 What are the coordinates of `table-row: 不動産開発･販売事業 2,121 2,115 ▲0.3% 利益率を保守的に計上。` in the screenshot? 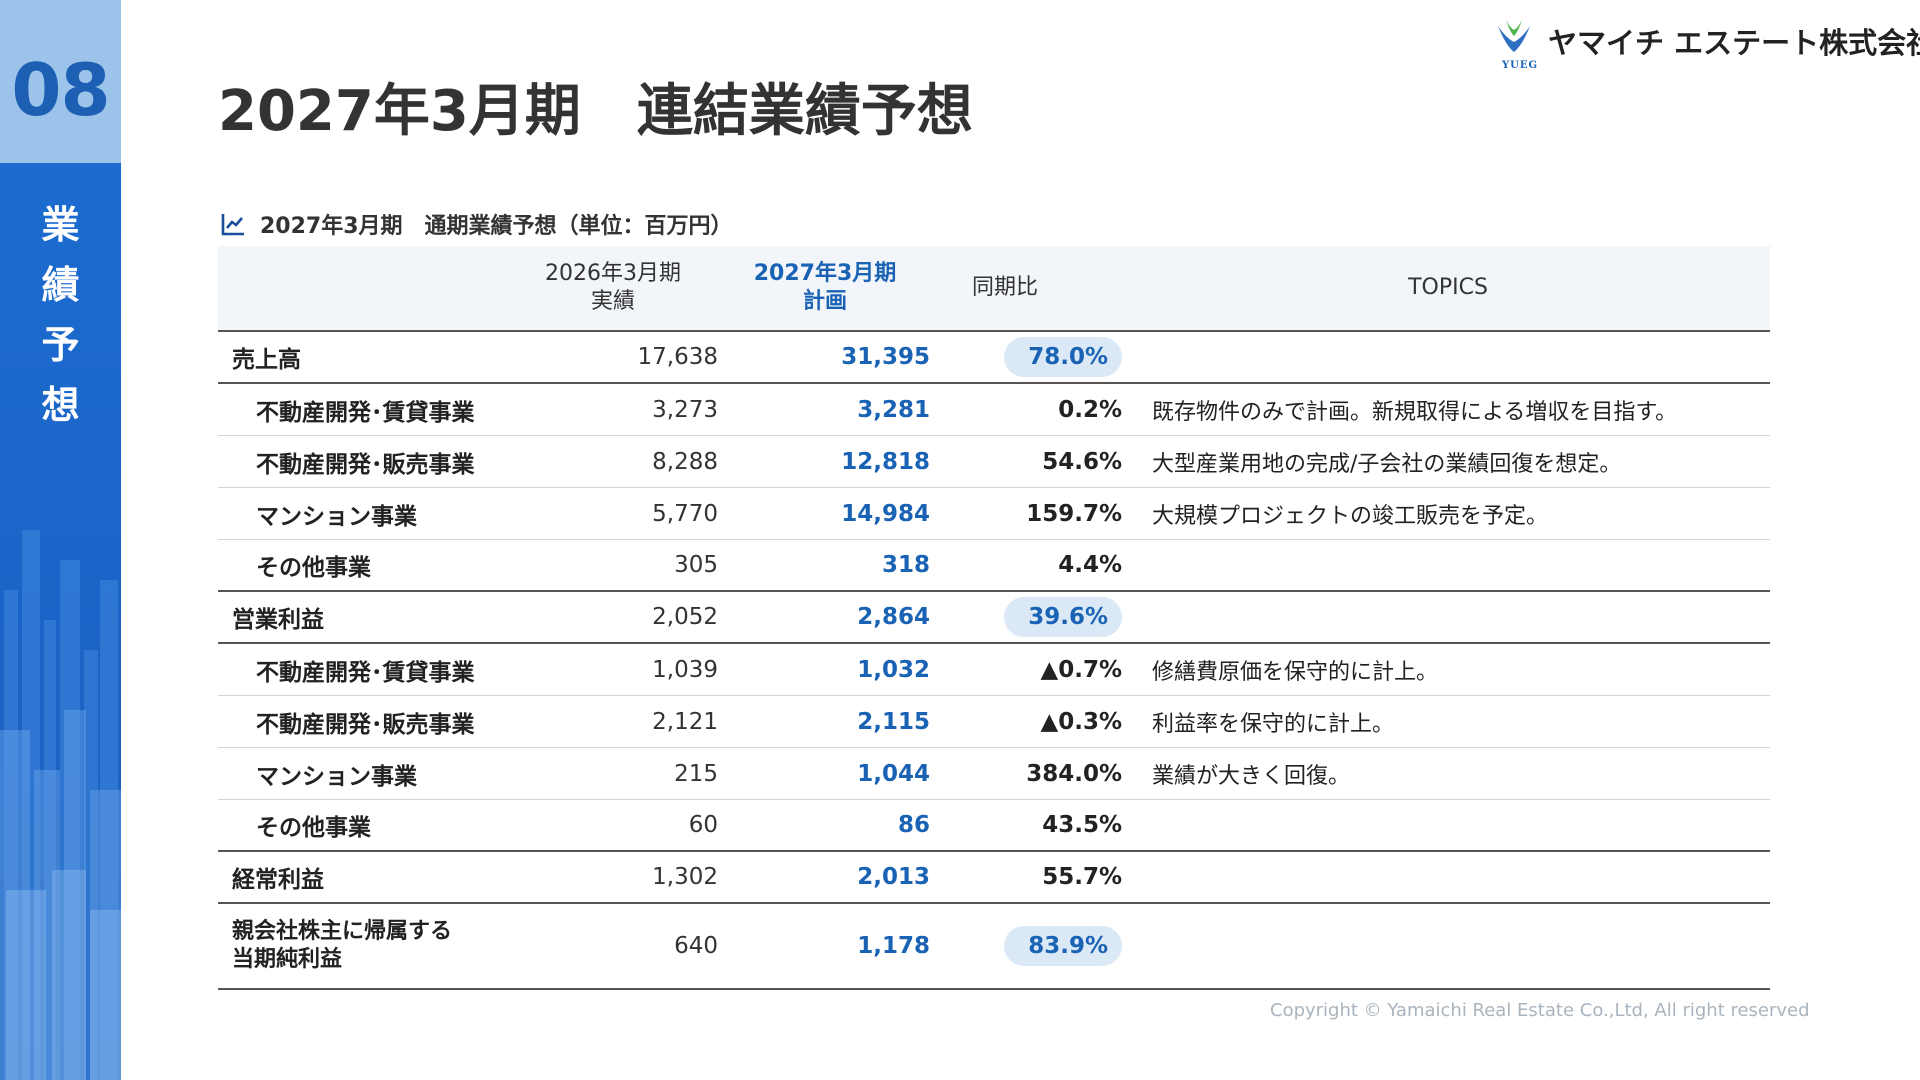 It's located at (994, 722).